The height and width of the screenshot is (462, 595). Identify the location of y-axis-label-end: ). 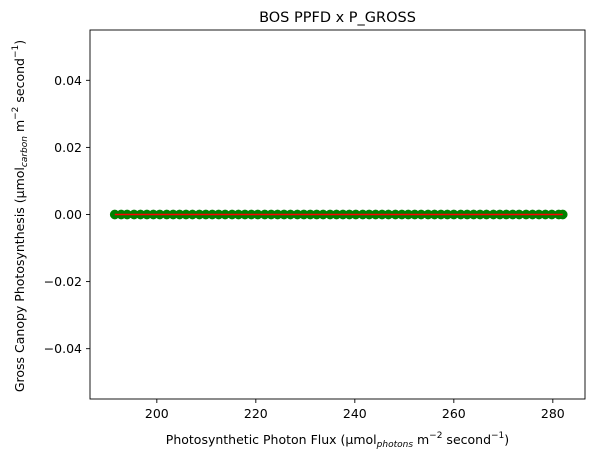
(19, 42).